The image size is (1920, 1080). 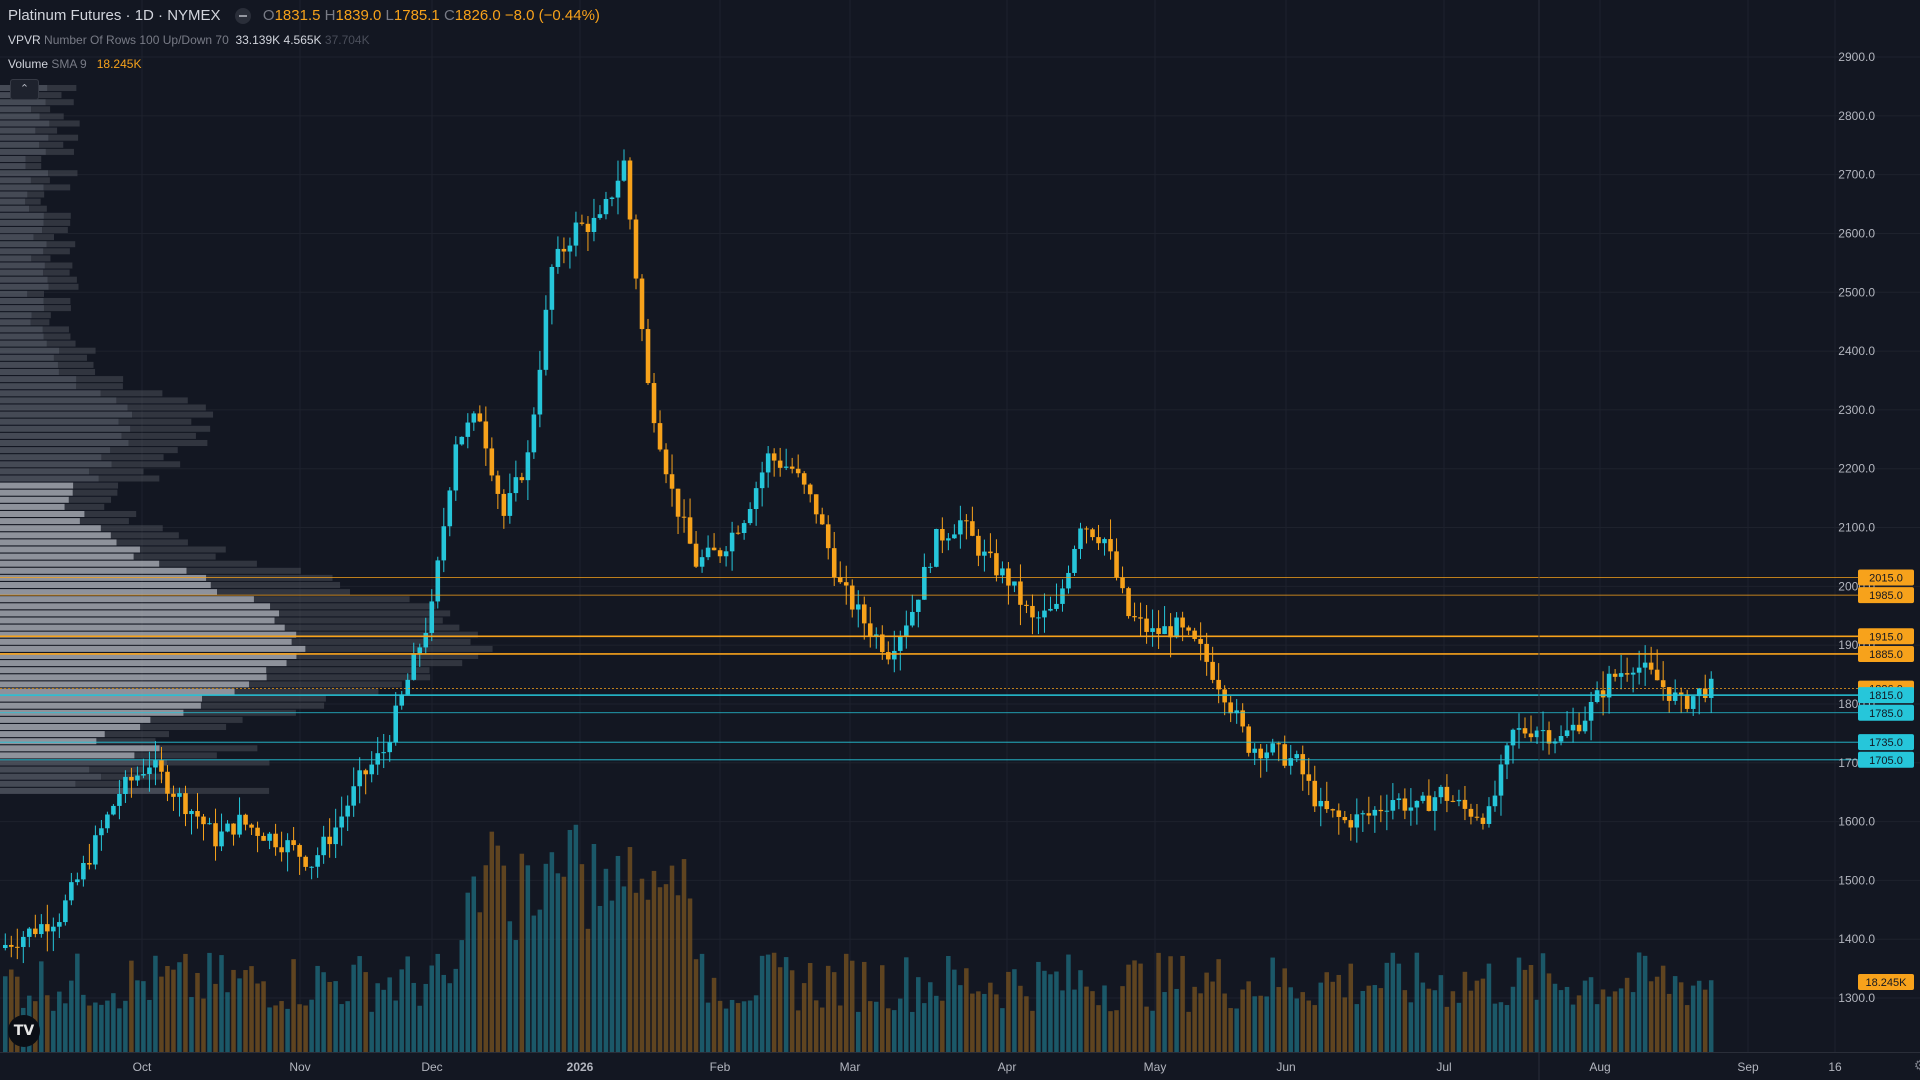 What do you see at coordinates (242, 16) in the screenshot?
I see `eye-icon` at bounding box center [242, 16].